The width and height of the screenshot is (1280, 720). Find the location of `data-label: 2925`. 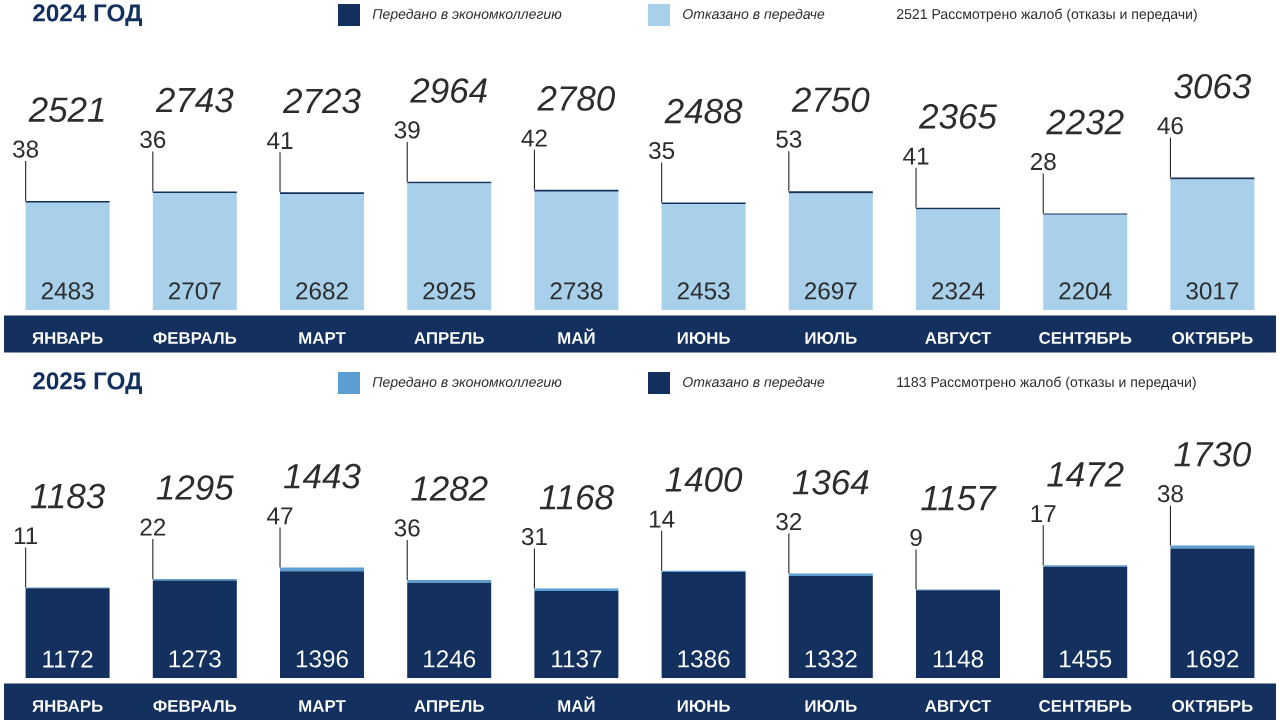

data-label: 2925 is located at coordinates (449, 291).